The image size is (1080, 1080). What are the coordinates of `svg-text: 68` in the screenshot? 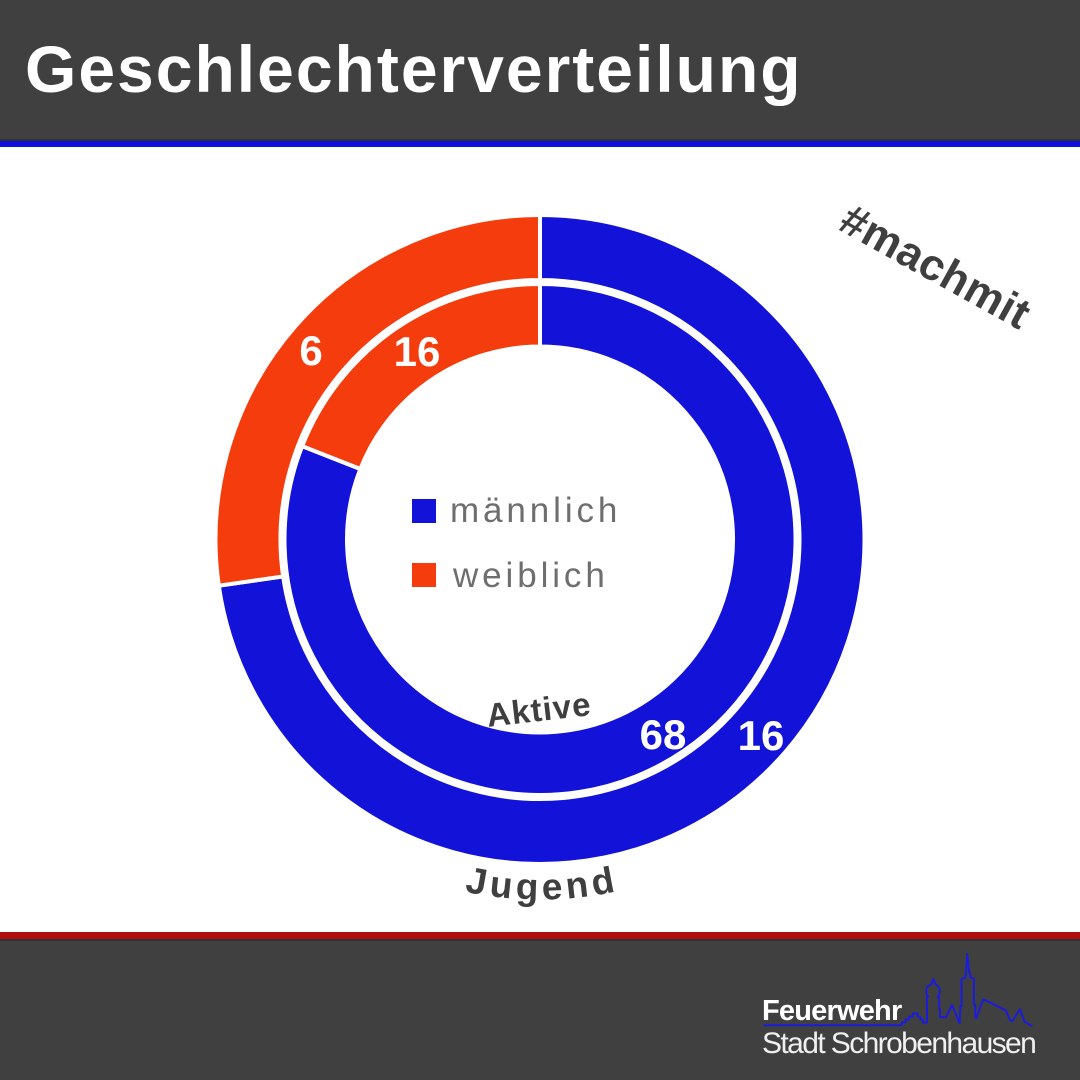 It's located at (663, 734).